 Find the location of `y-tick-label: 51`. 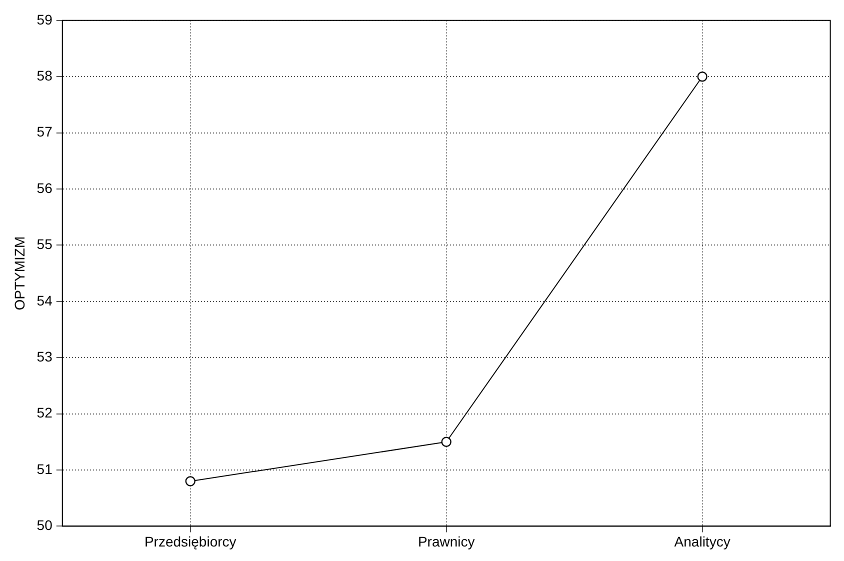

y-tick-label: 51 is located at coordinates (44, 468).